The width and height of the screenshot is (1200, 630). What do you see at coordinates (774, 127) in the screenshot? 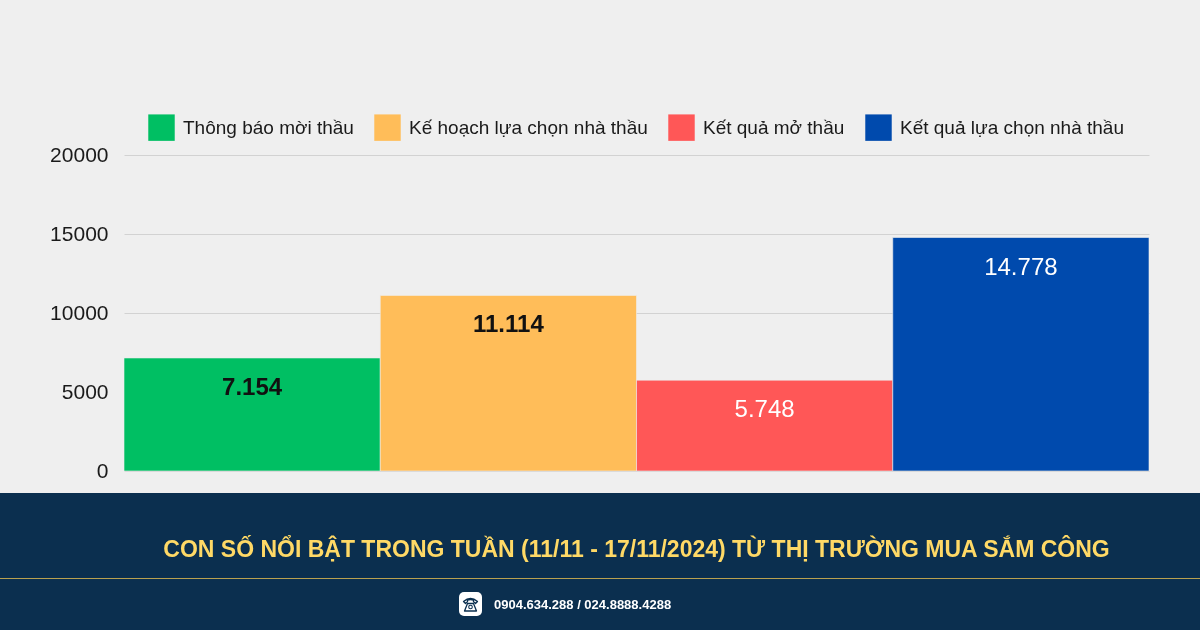
I see `legend-label: Kết quả mở thầu` at bounding box center [774, 127].